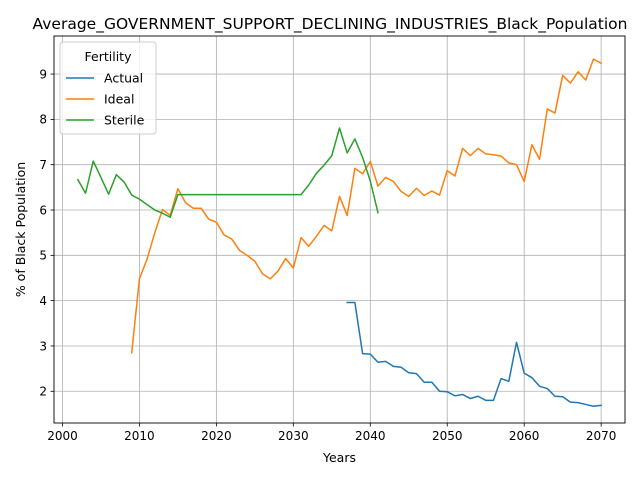  What do you see at coordinates (227, 173) in the screenshot?
I see `series-line-sterile` at bounding box center [227, 173].